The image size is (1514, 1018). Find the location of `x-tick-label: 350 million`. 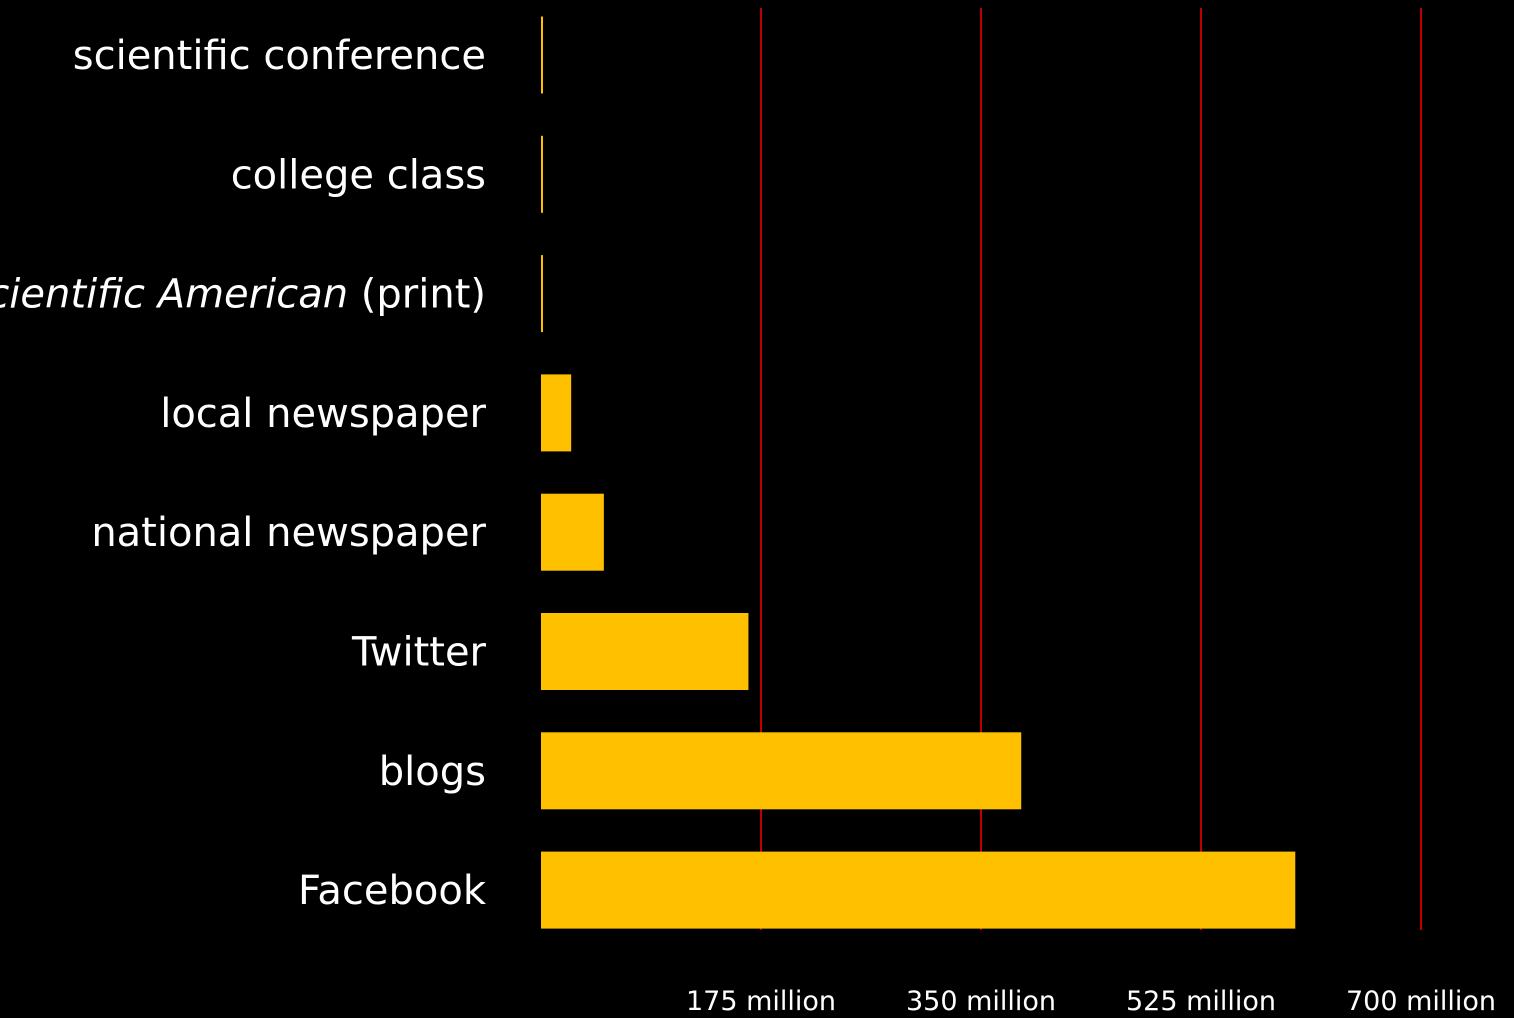

x-tick-label: 350 million is located at coordinates (981, 1001).